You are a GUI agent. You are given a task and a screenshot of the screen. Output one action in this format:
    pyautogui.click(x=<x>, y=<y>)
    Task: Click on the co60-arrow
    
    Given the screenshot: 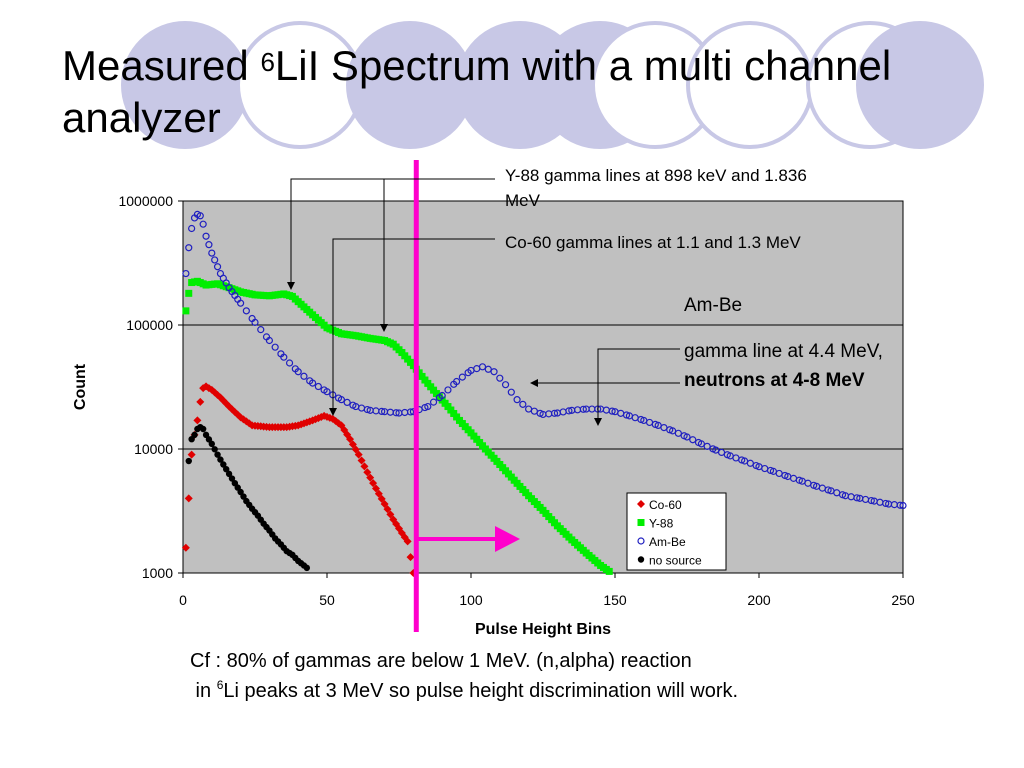 What is the action you would take?
    pyautogui.click(x=333, y=412)
    